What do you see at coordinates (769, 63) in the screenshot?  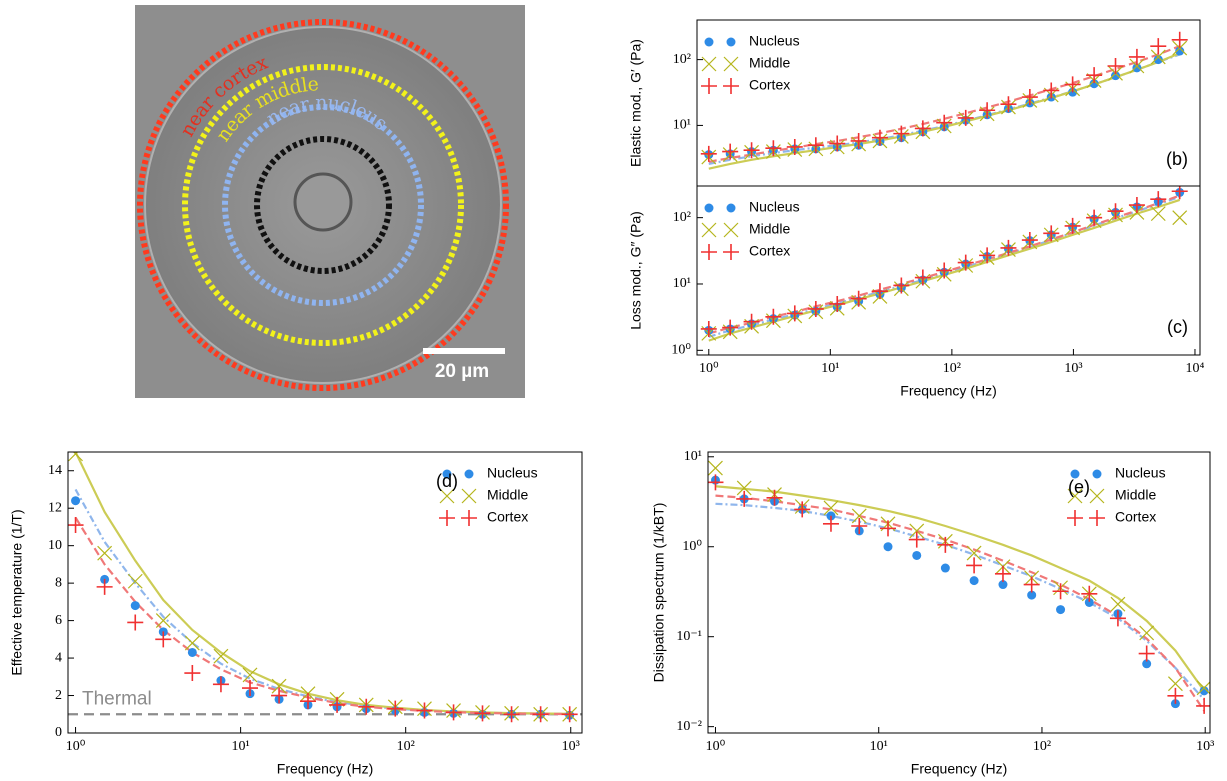 I see `legend-label: Middle` at bounding box center [769, 63].